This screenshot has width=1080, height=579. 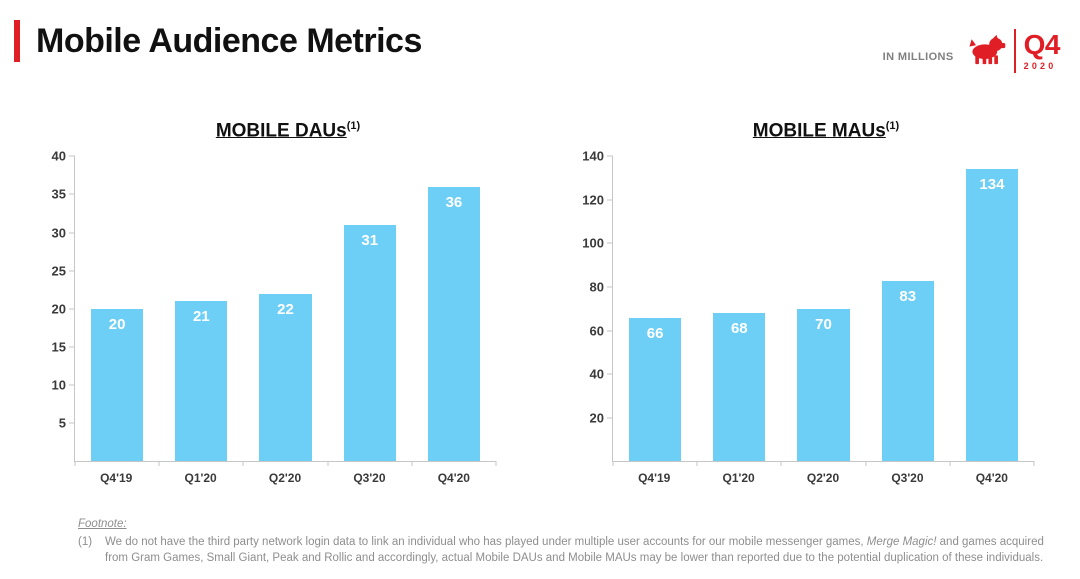 I want to click on bar-Q1'20: 21, so click(x=201, y=381).